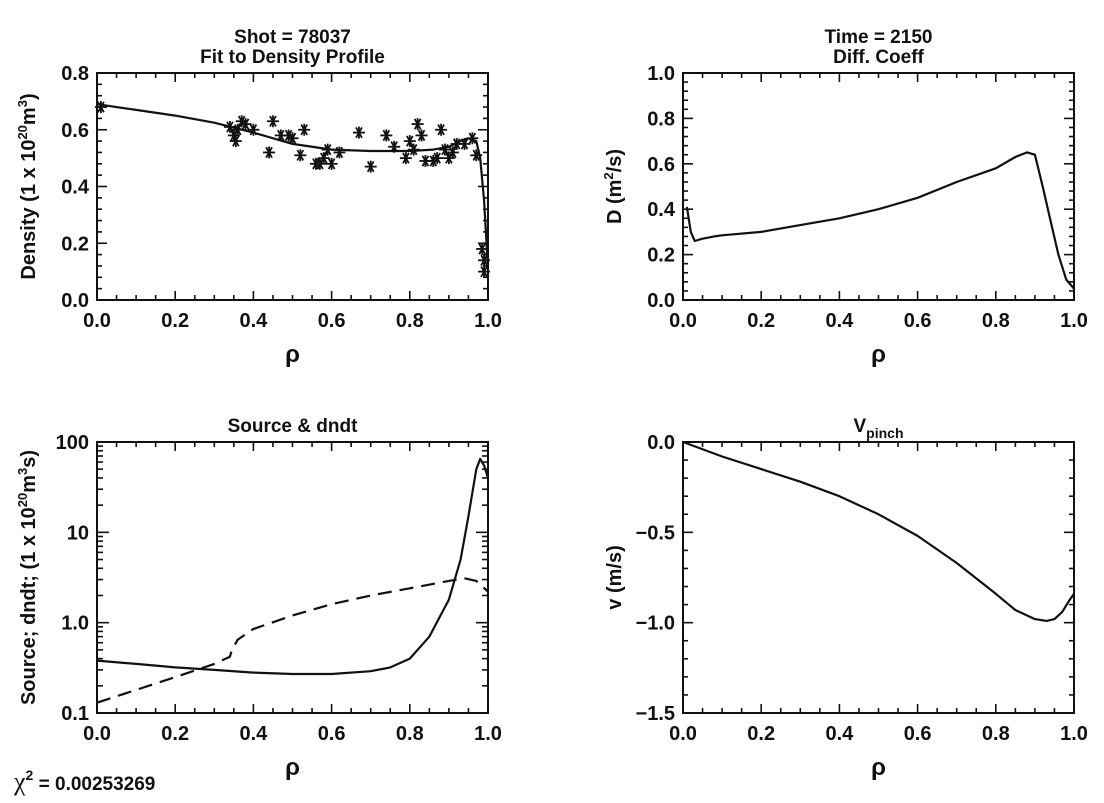  Describe the element at coordinates (292, 37) in the screenshot. I see `plot-title-line: Shot = 78037` at that location.